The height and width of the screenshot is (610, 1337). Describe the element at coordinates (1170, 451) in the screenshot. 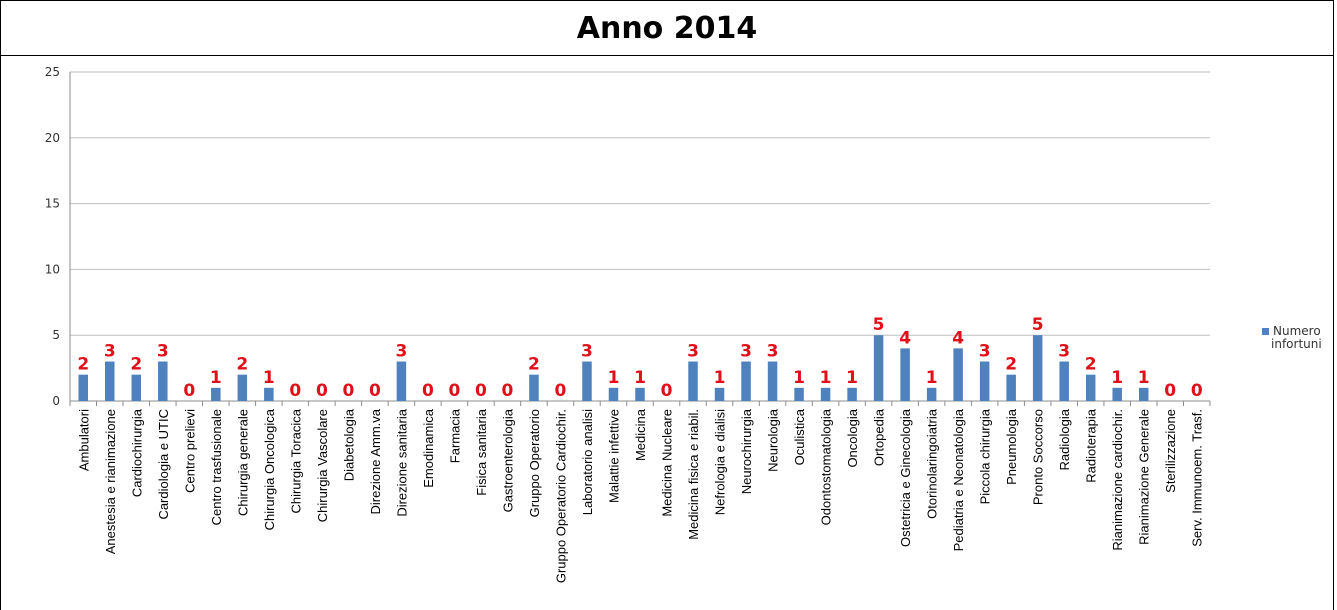

I see `x-tick-label: Sterilizzazione` at that location.